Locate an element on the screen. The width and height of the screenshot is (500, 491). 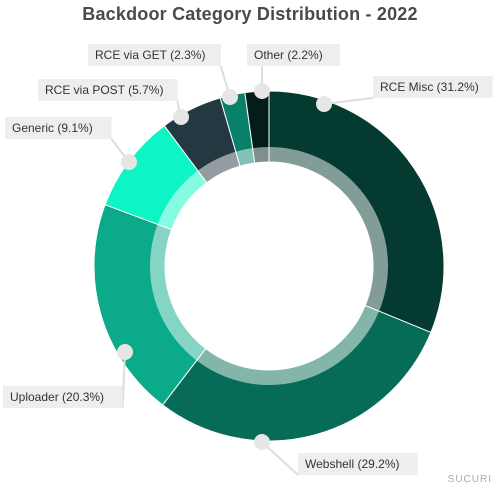
leader-dot-webshell is located at coordinates (262, 442).